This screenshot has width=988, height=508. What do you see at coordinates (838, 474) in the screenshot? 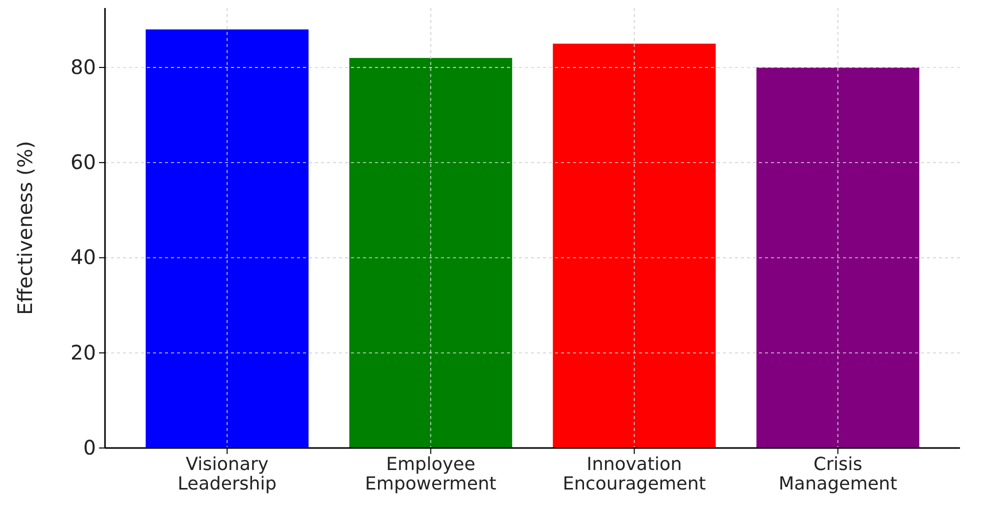
I see `x-tick-label: Crisis Management` at bounding box center [838, 474].